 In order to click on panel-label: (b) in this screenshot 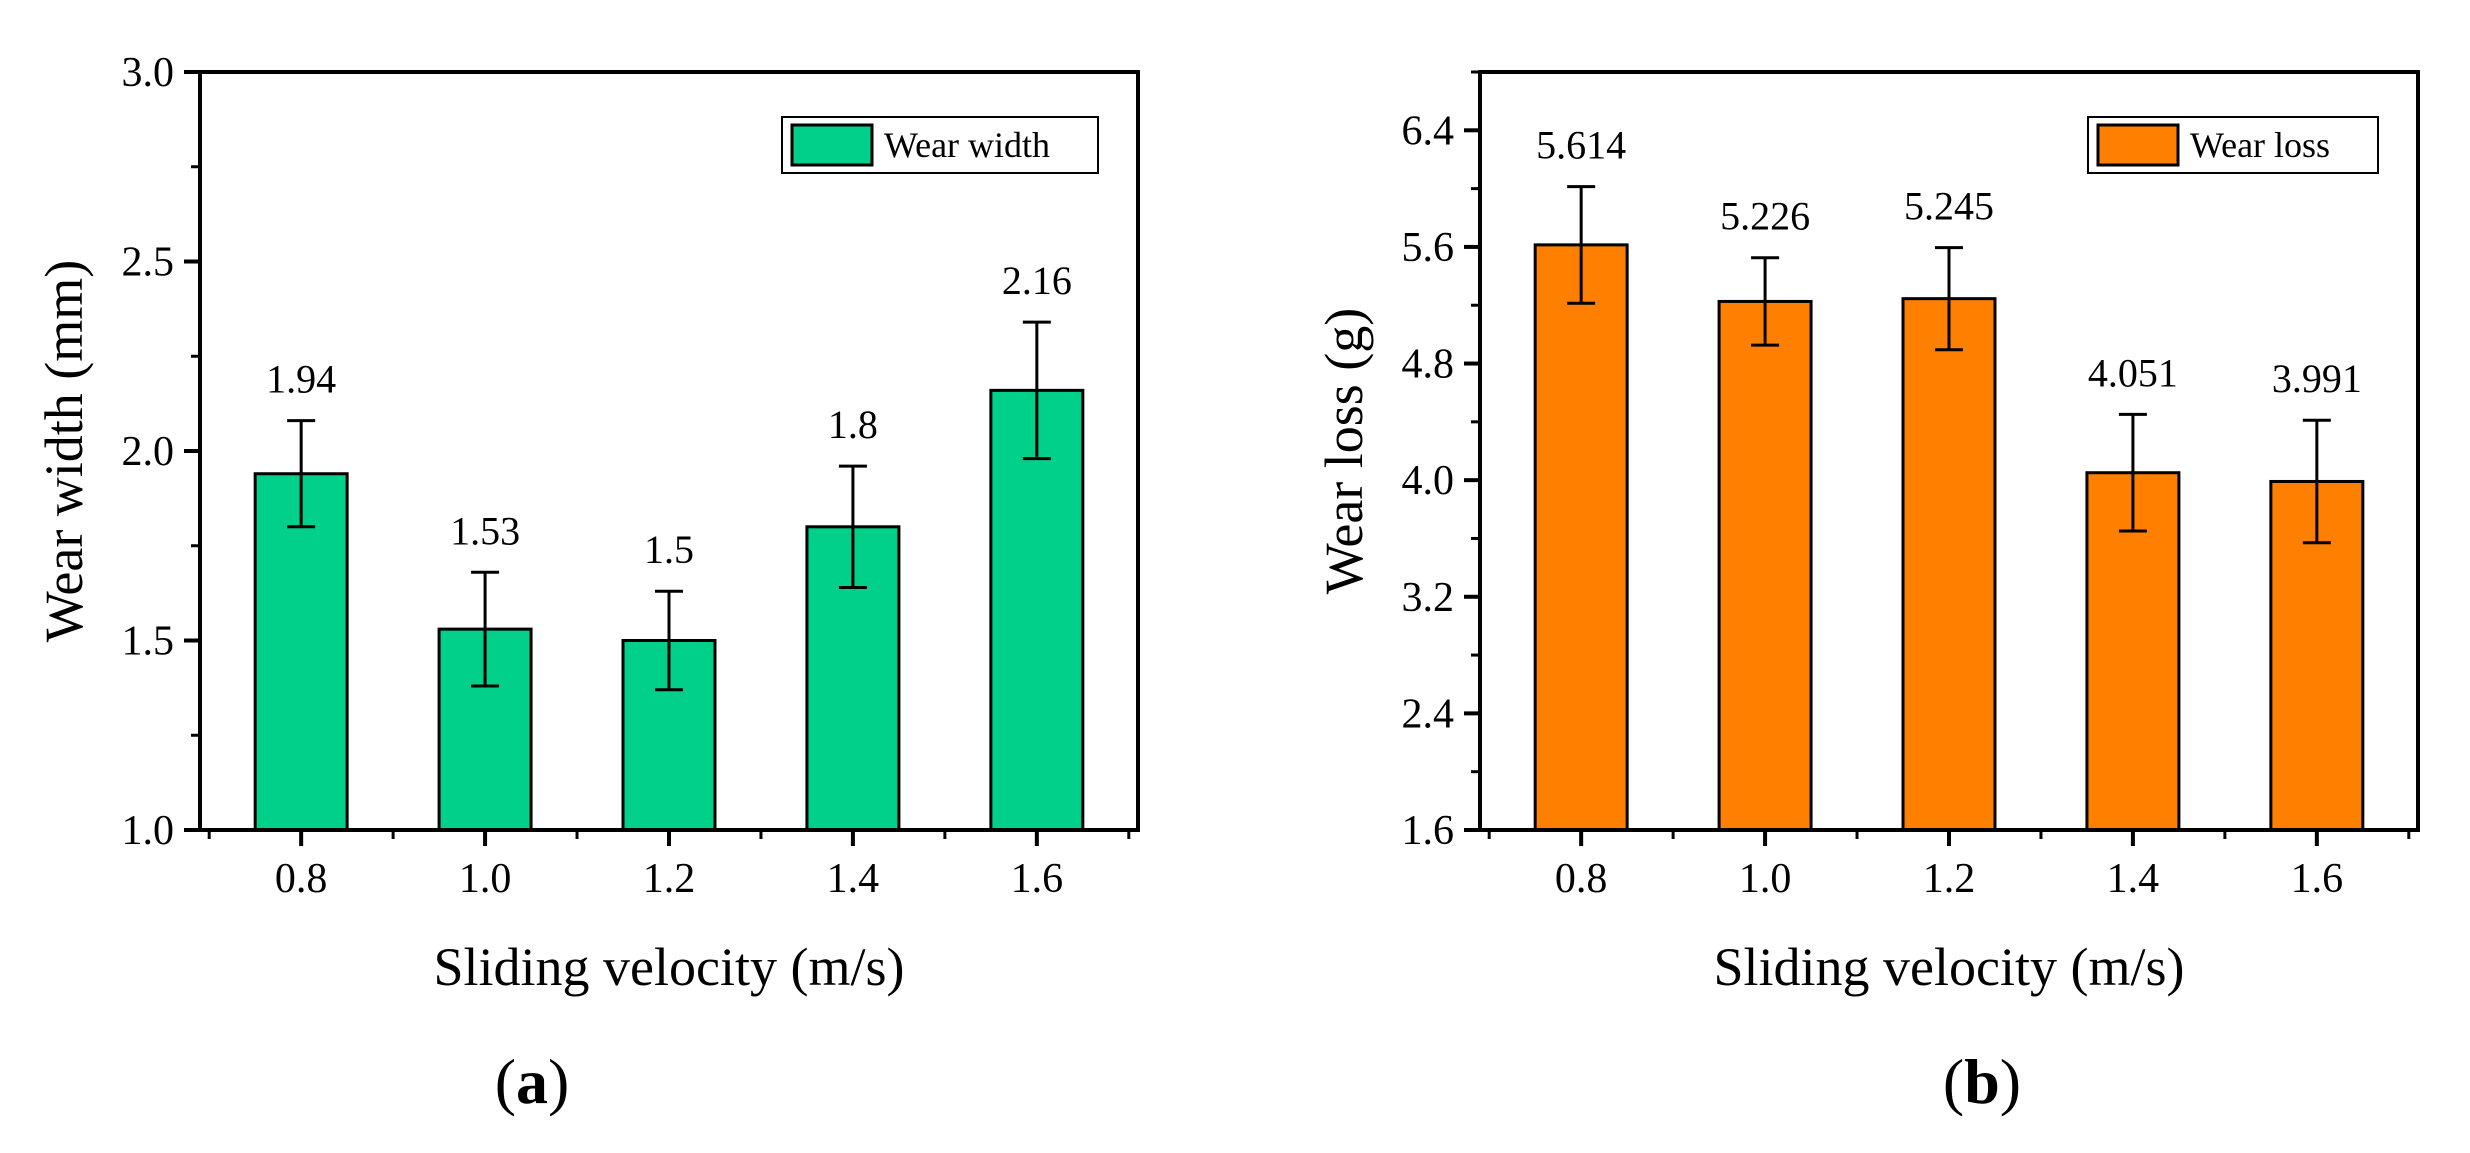, I will do `click(1982, 1081)`.